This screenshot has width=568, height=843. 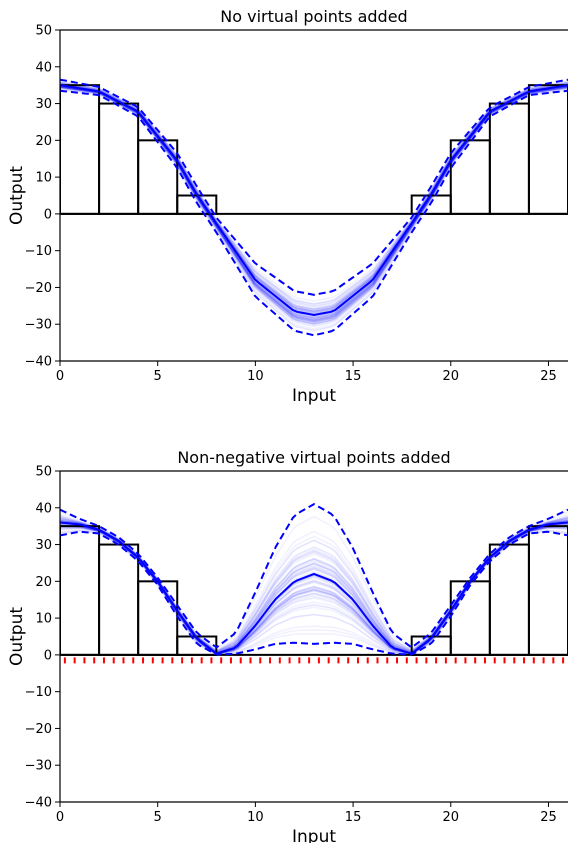 I want to click on bottom-panel-y-tick-label: 50, so click(x=43, y=472).